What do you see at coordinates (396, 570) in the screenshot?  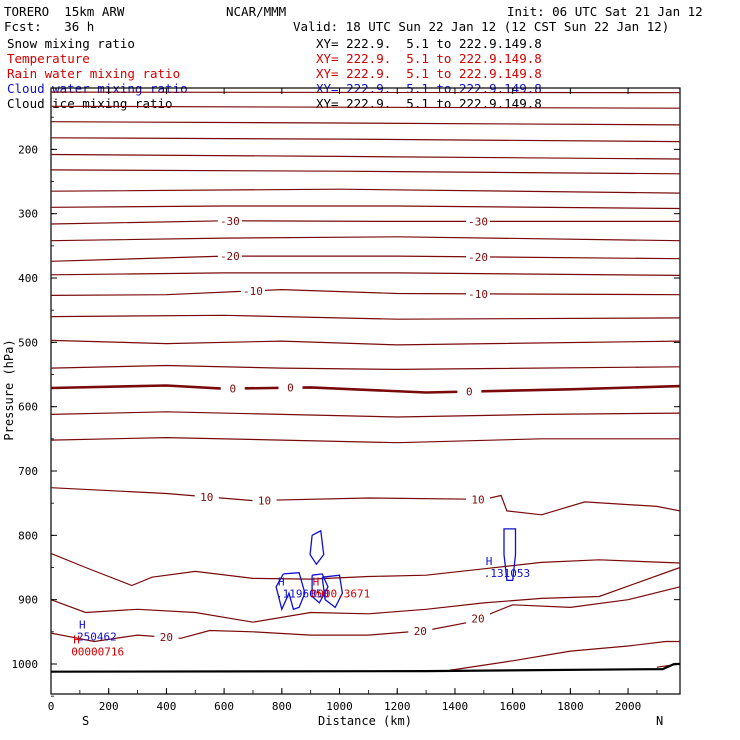 I see `cloud-water-layer` at bounding box center [396, 570].